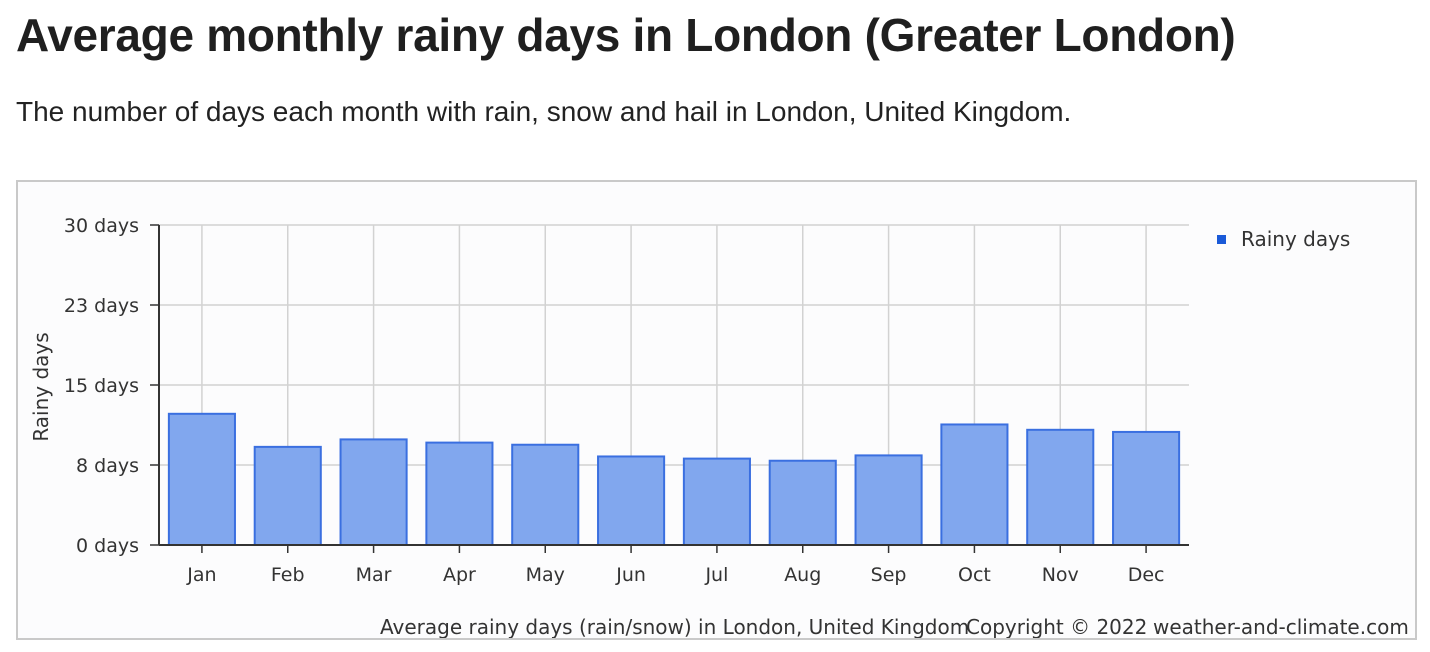  I want to click on legend-marker, so click(1221, 239).